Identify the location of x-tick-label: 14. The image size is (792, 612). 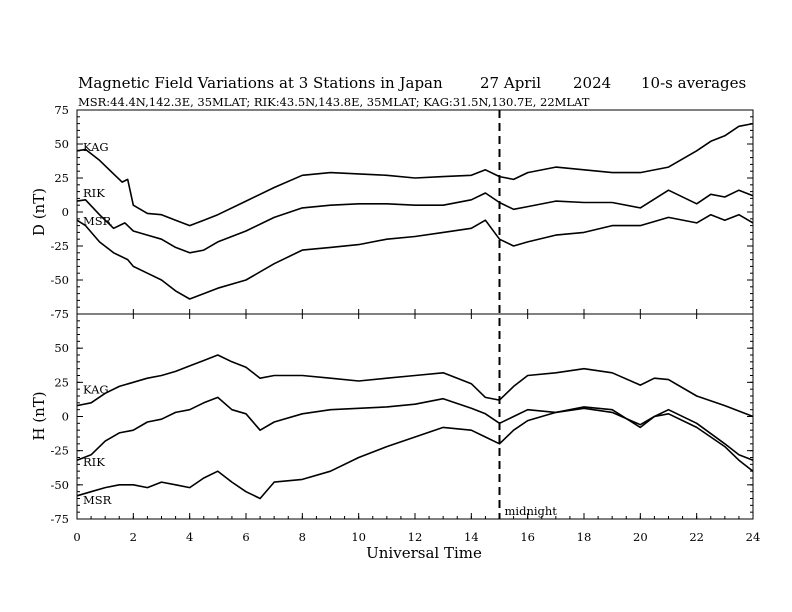
(471, 537).